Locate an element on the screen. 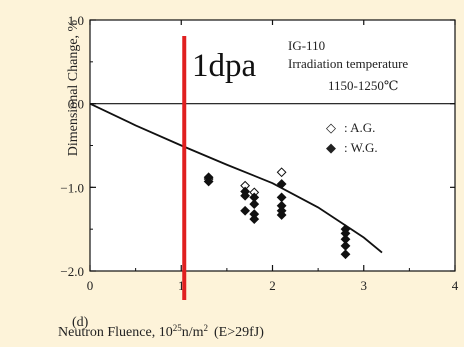 The image size is (464, 347). ag-point is located at coordinates (281, 172).